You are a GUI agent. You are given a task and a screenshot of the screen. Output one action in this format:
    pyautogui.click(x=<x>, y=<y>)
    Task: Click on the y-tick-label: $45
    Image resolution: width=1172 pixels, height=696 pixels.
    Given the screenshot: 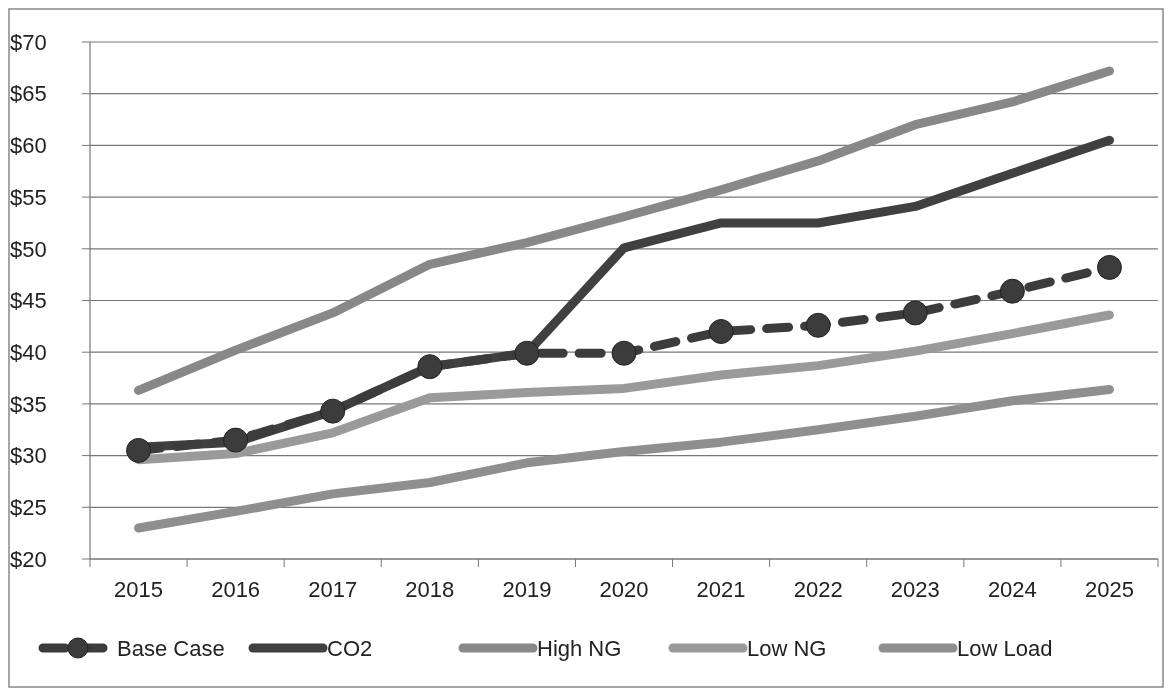 What is the action you would take?
    pyautogui.click(x=28, y=301)
    